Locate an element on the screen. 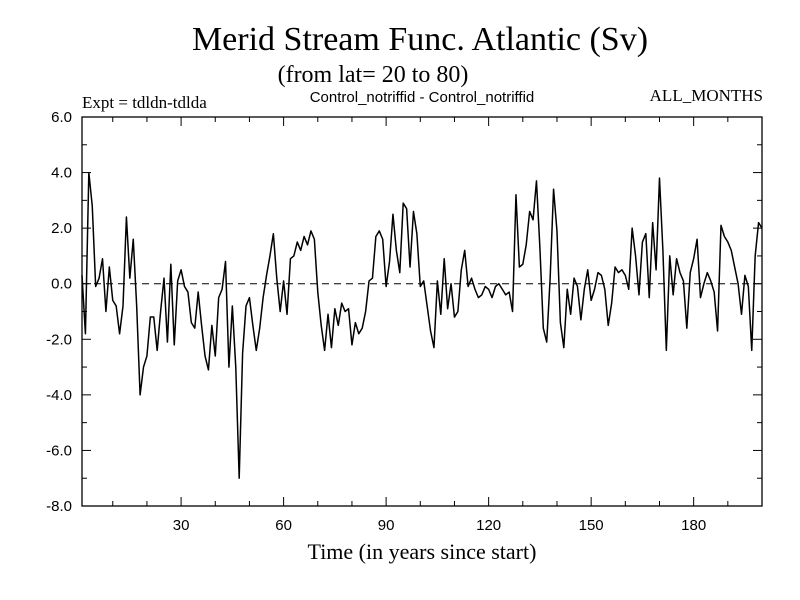 The height and width of the screenshot is (600, 800). y-tick-label: 4.0 is located at coordinates (61, 173).